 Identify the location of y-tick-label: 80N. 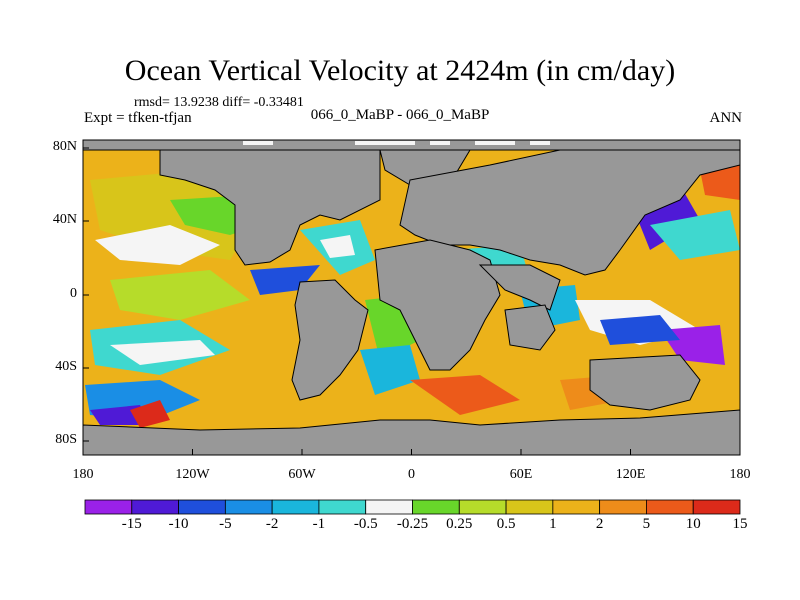
(64, 146).